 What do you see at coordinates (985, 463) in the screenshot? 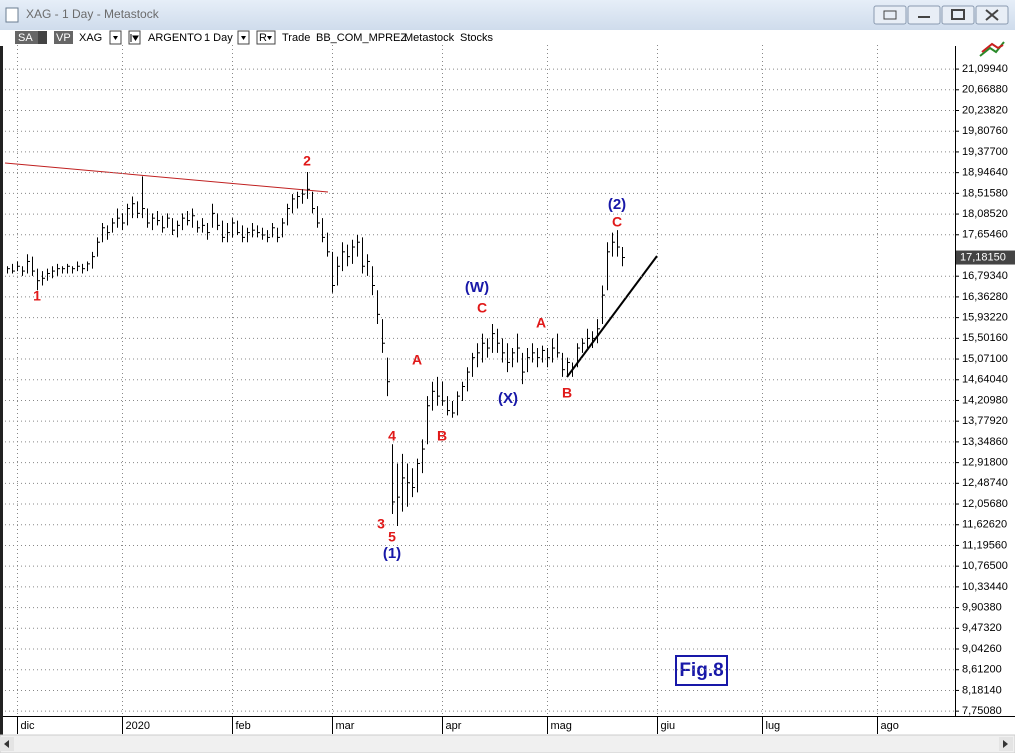
I see `y-tick-label: 12,91800` at bounding box center [985, 463].